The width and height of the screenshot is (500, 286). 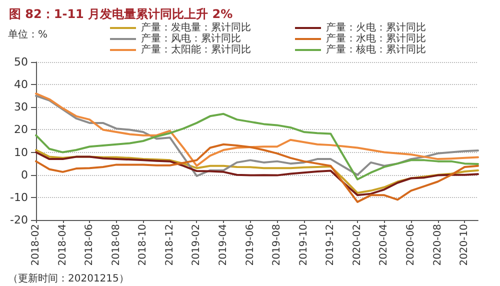 I want to click on x-tick-label: 2018-02, so click(x=36, y=245).